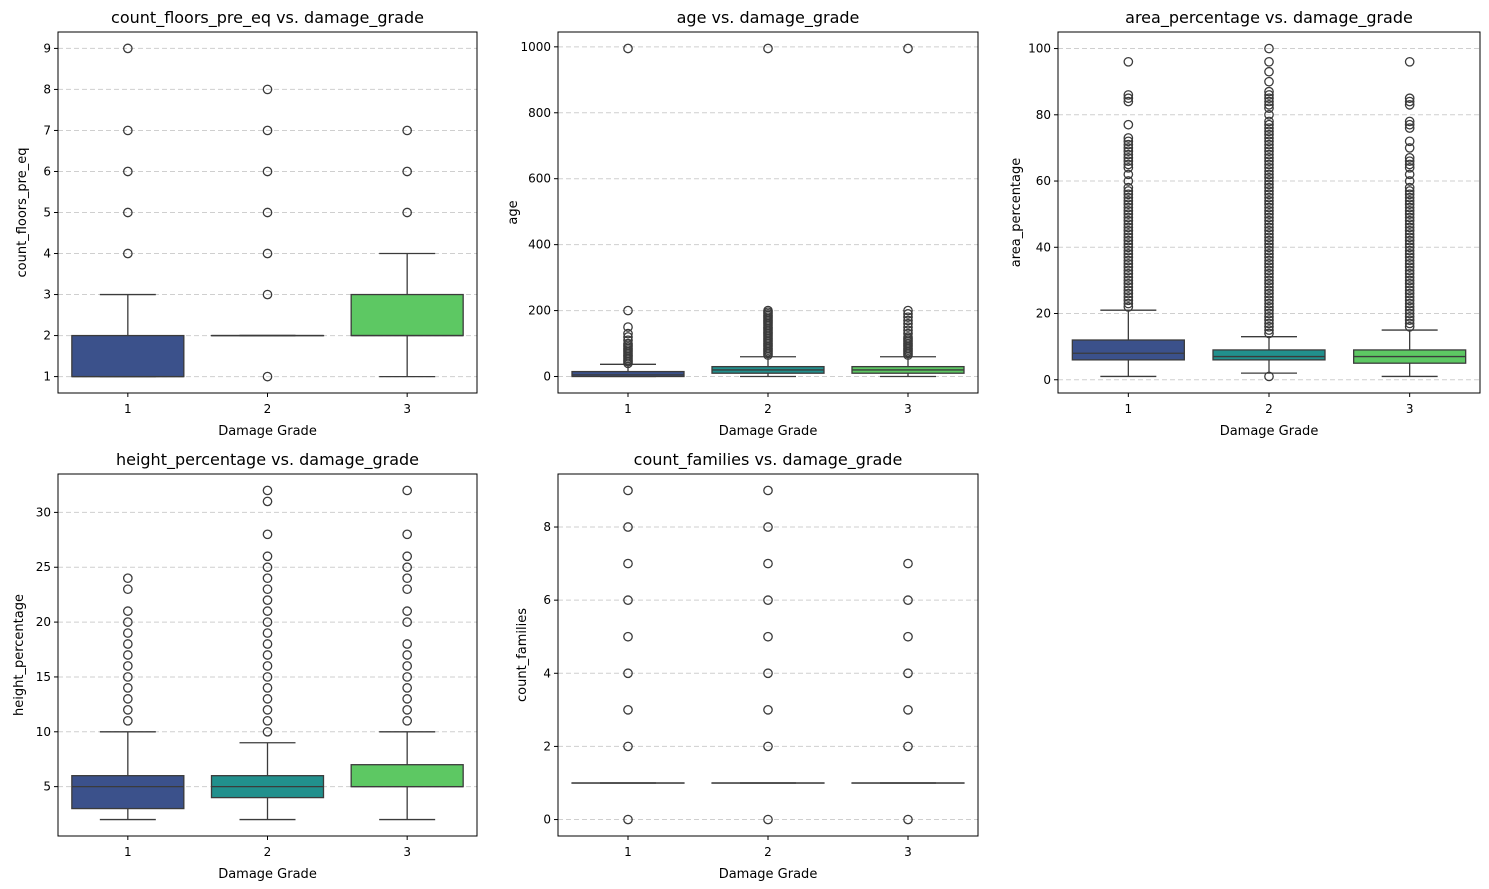  I want to click on y-tick-label: 6, so click(547, 600).